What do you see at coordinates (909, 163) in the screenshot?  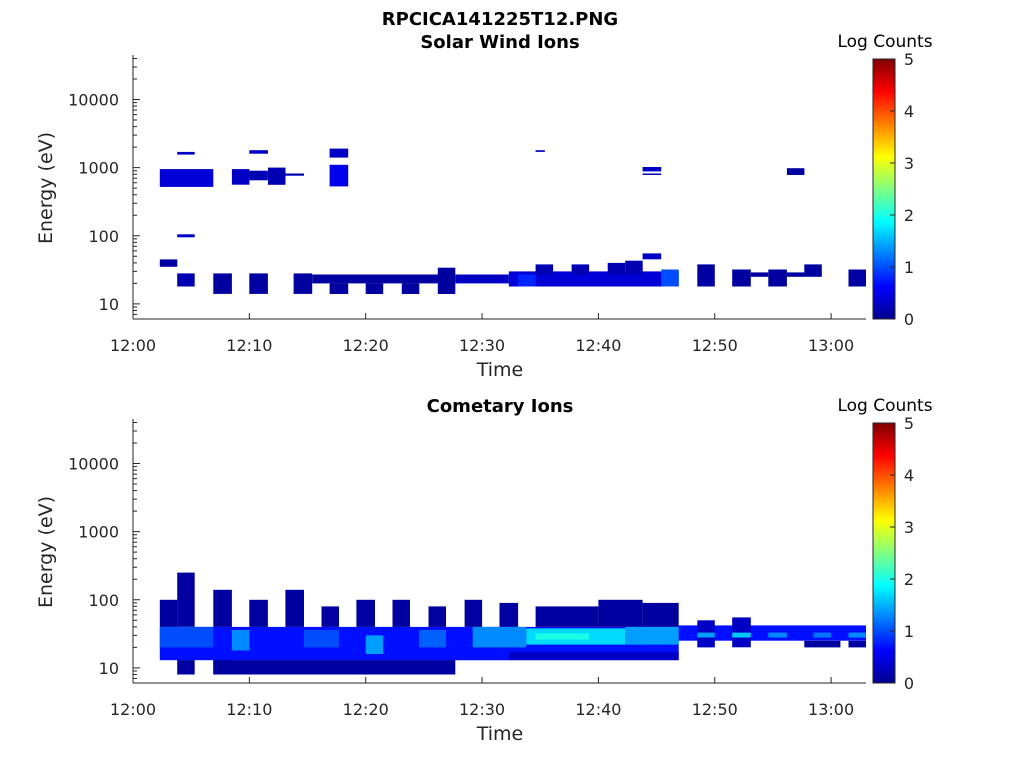 I see `colorbar-tick-label: 3` at bounding box center [909, 163].